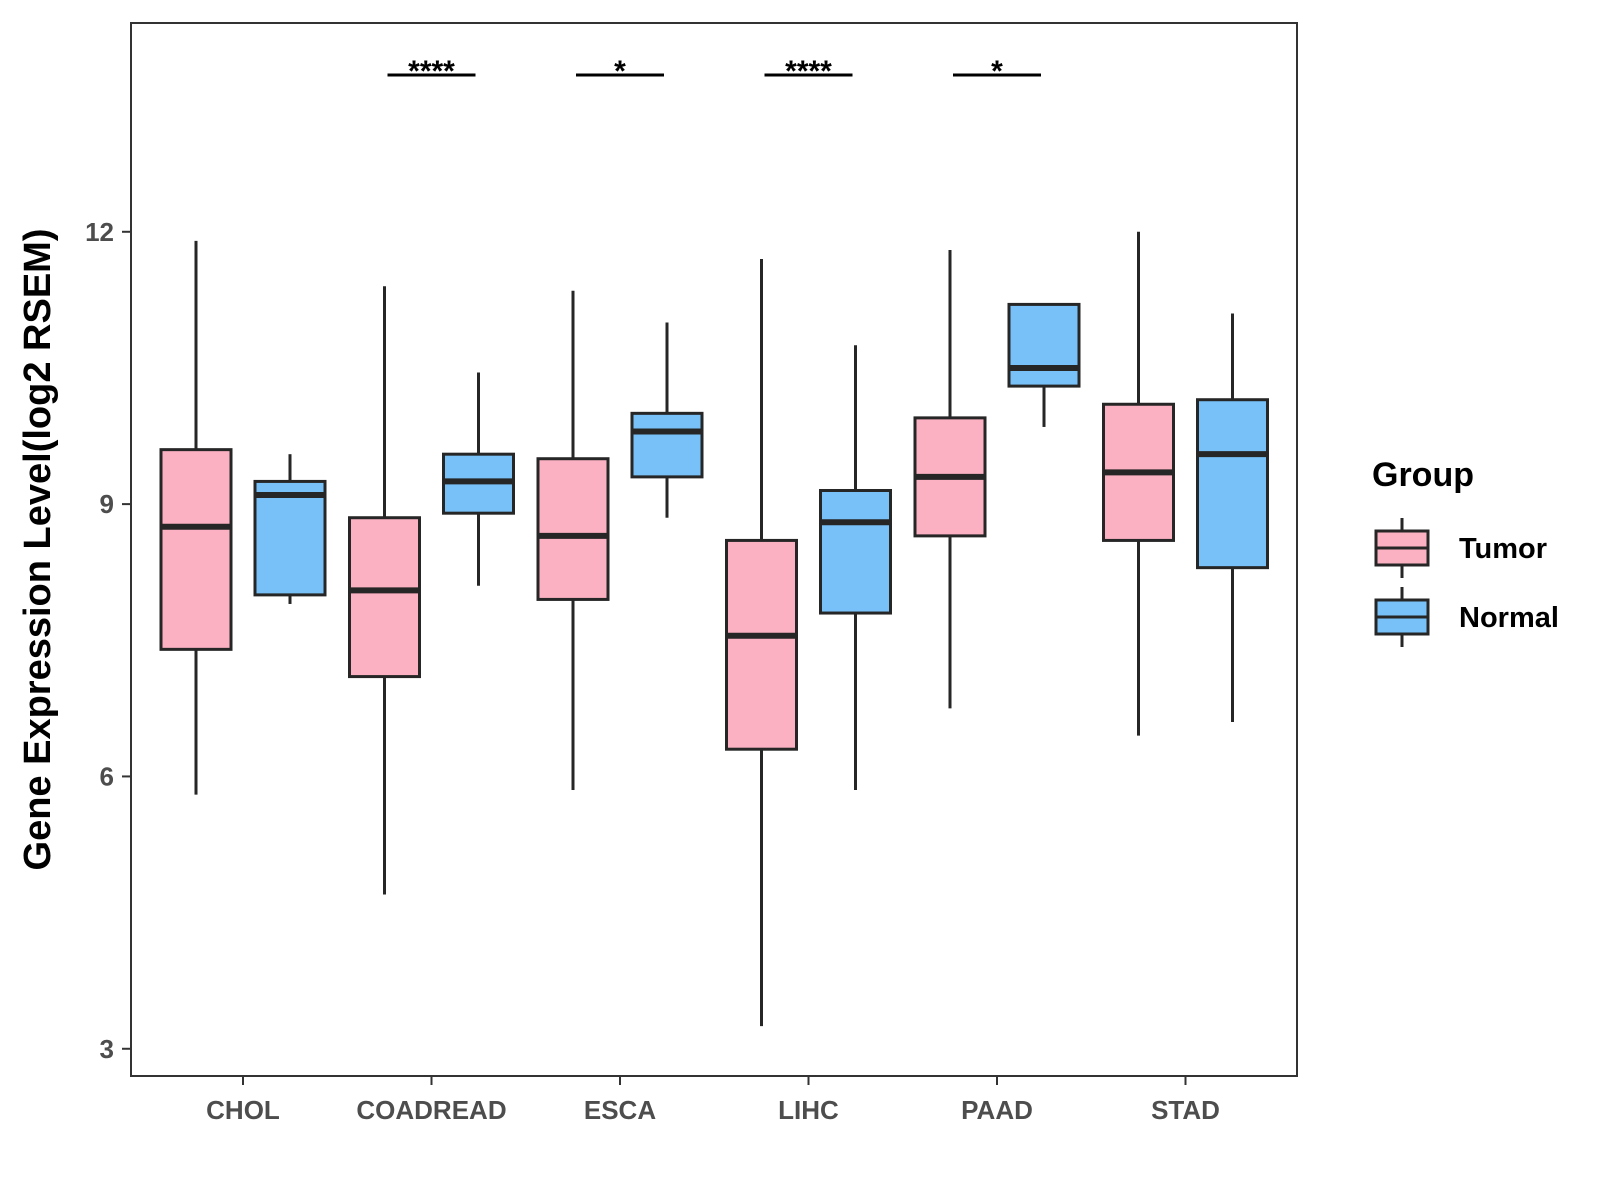  Describe the element at coordinates (478, 479) in the screenshot. I see `box-normal-coadread` at that location.